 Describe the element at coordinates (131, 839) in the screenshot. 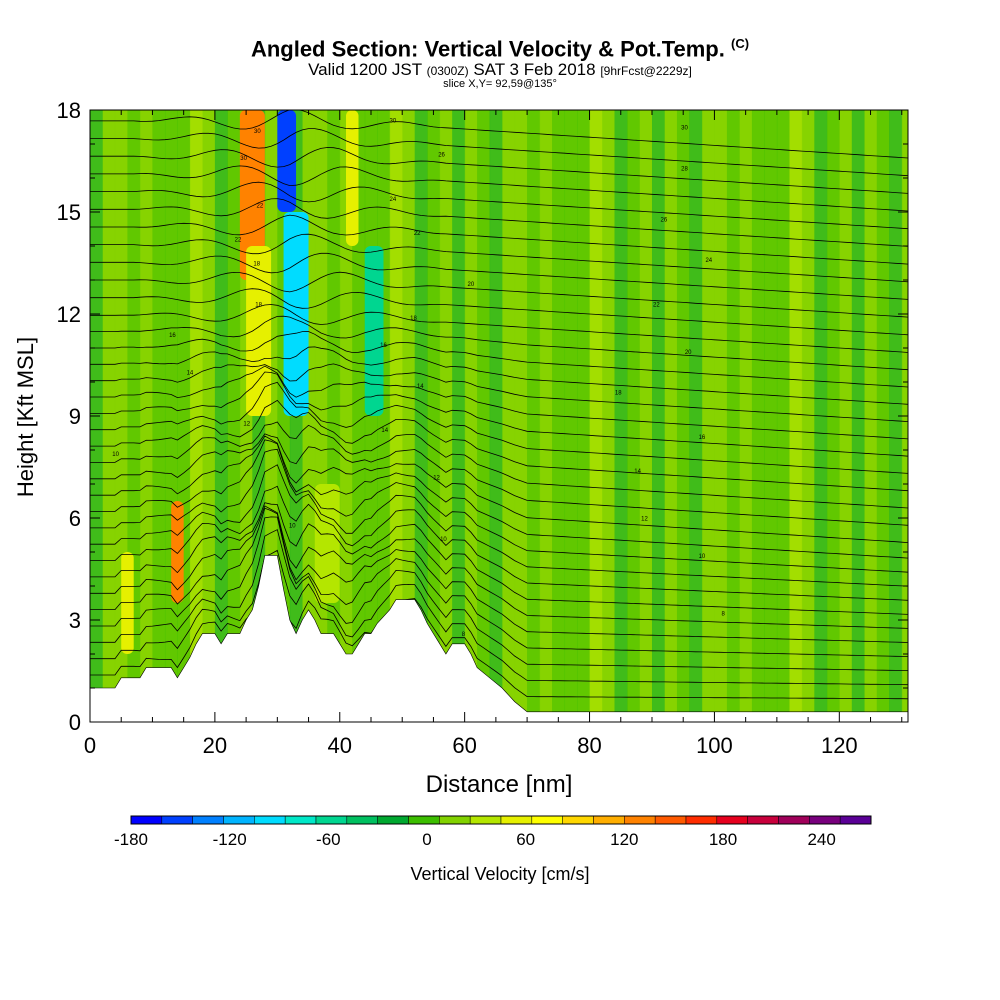

I see `colorbar-tick-label: -180` at that location.